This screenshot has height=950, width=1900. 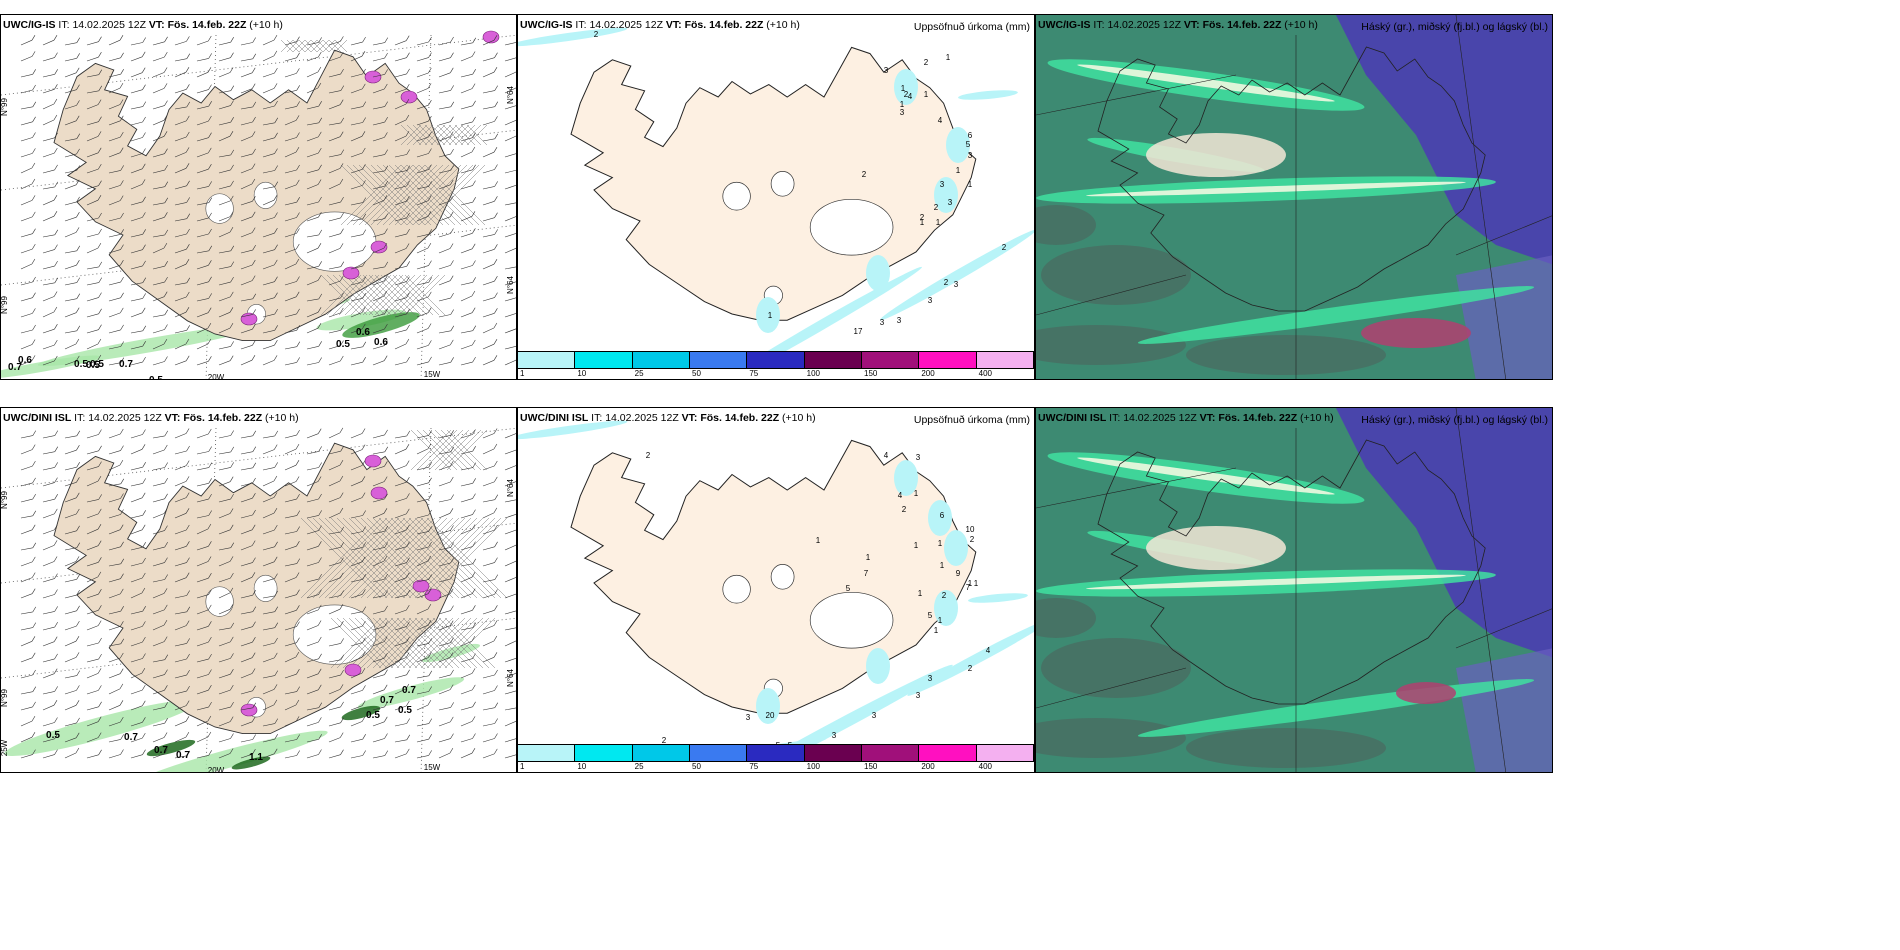 I want to click on colorbar-cell, so click(x=661, y=753).